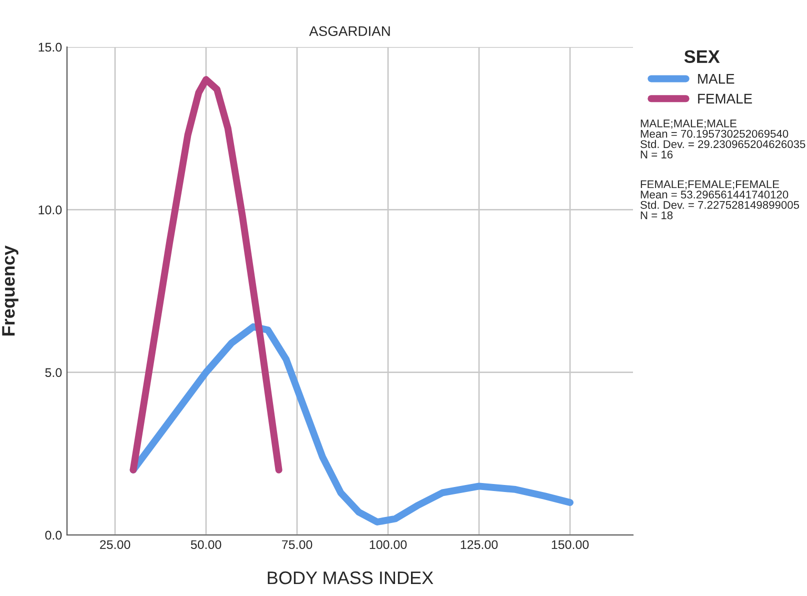 The width and height of the screenshot is (807, 596). I want to click on text: MALE;MALE;MALE Mean = 70.195730252069540 Std. Dev. = 29.230965204626035 N = 16, so click(723, 139).